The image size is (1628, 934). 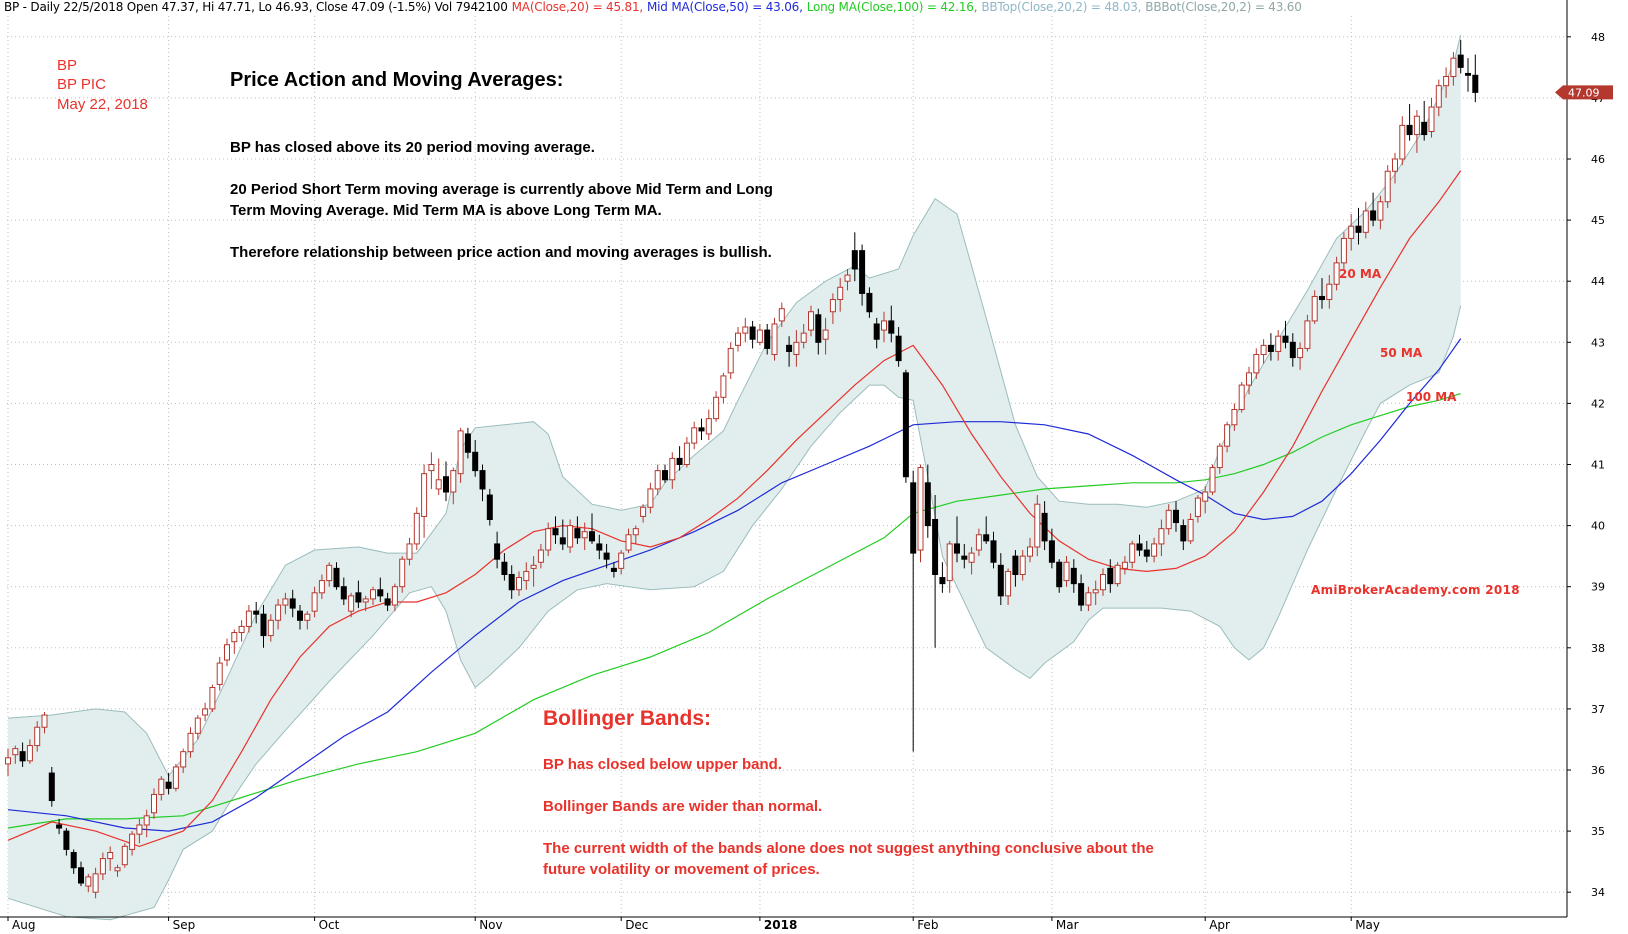 I want to click on pa-title: Price Action and Moving Averages:, so click(x=397, y=80).